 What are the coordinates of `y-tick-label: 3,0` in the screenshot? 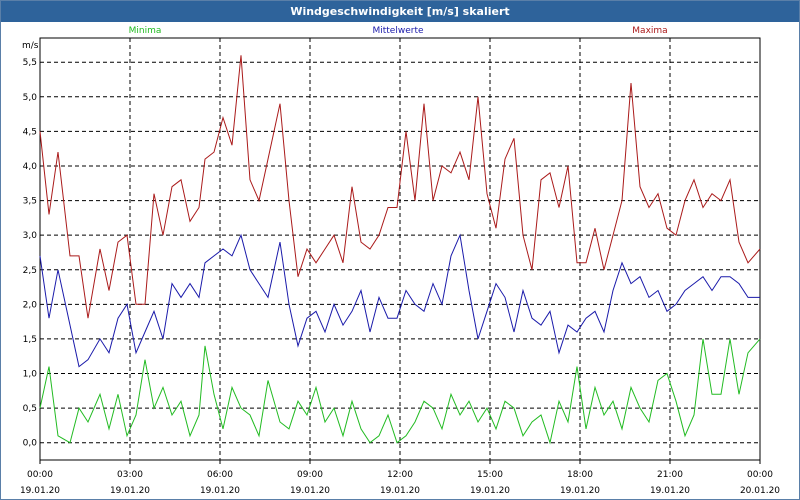 It's located at (30, 236).